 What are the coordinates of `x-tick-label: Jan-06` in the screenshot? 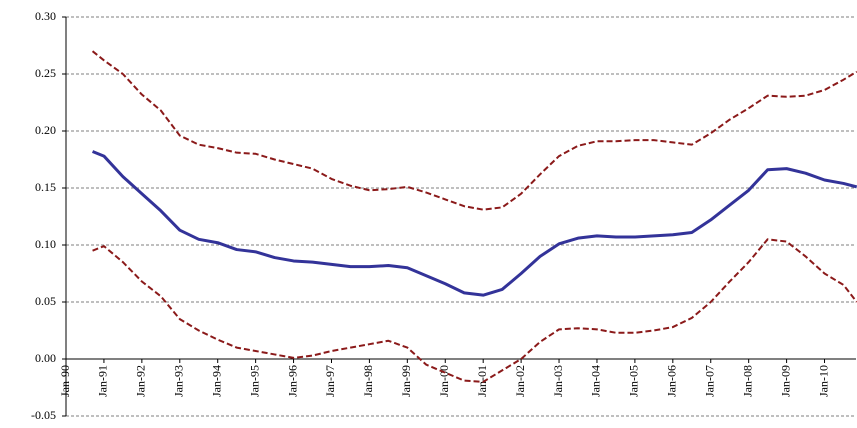 It's located at (672, 381).